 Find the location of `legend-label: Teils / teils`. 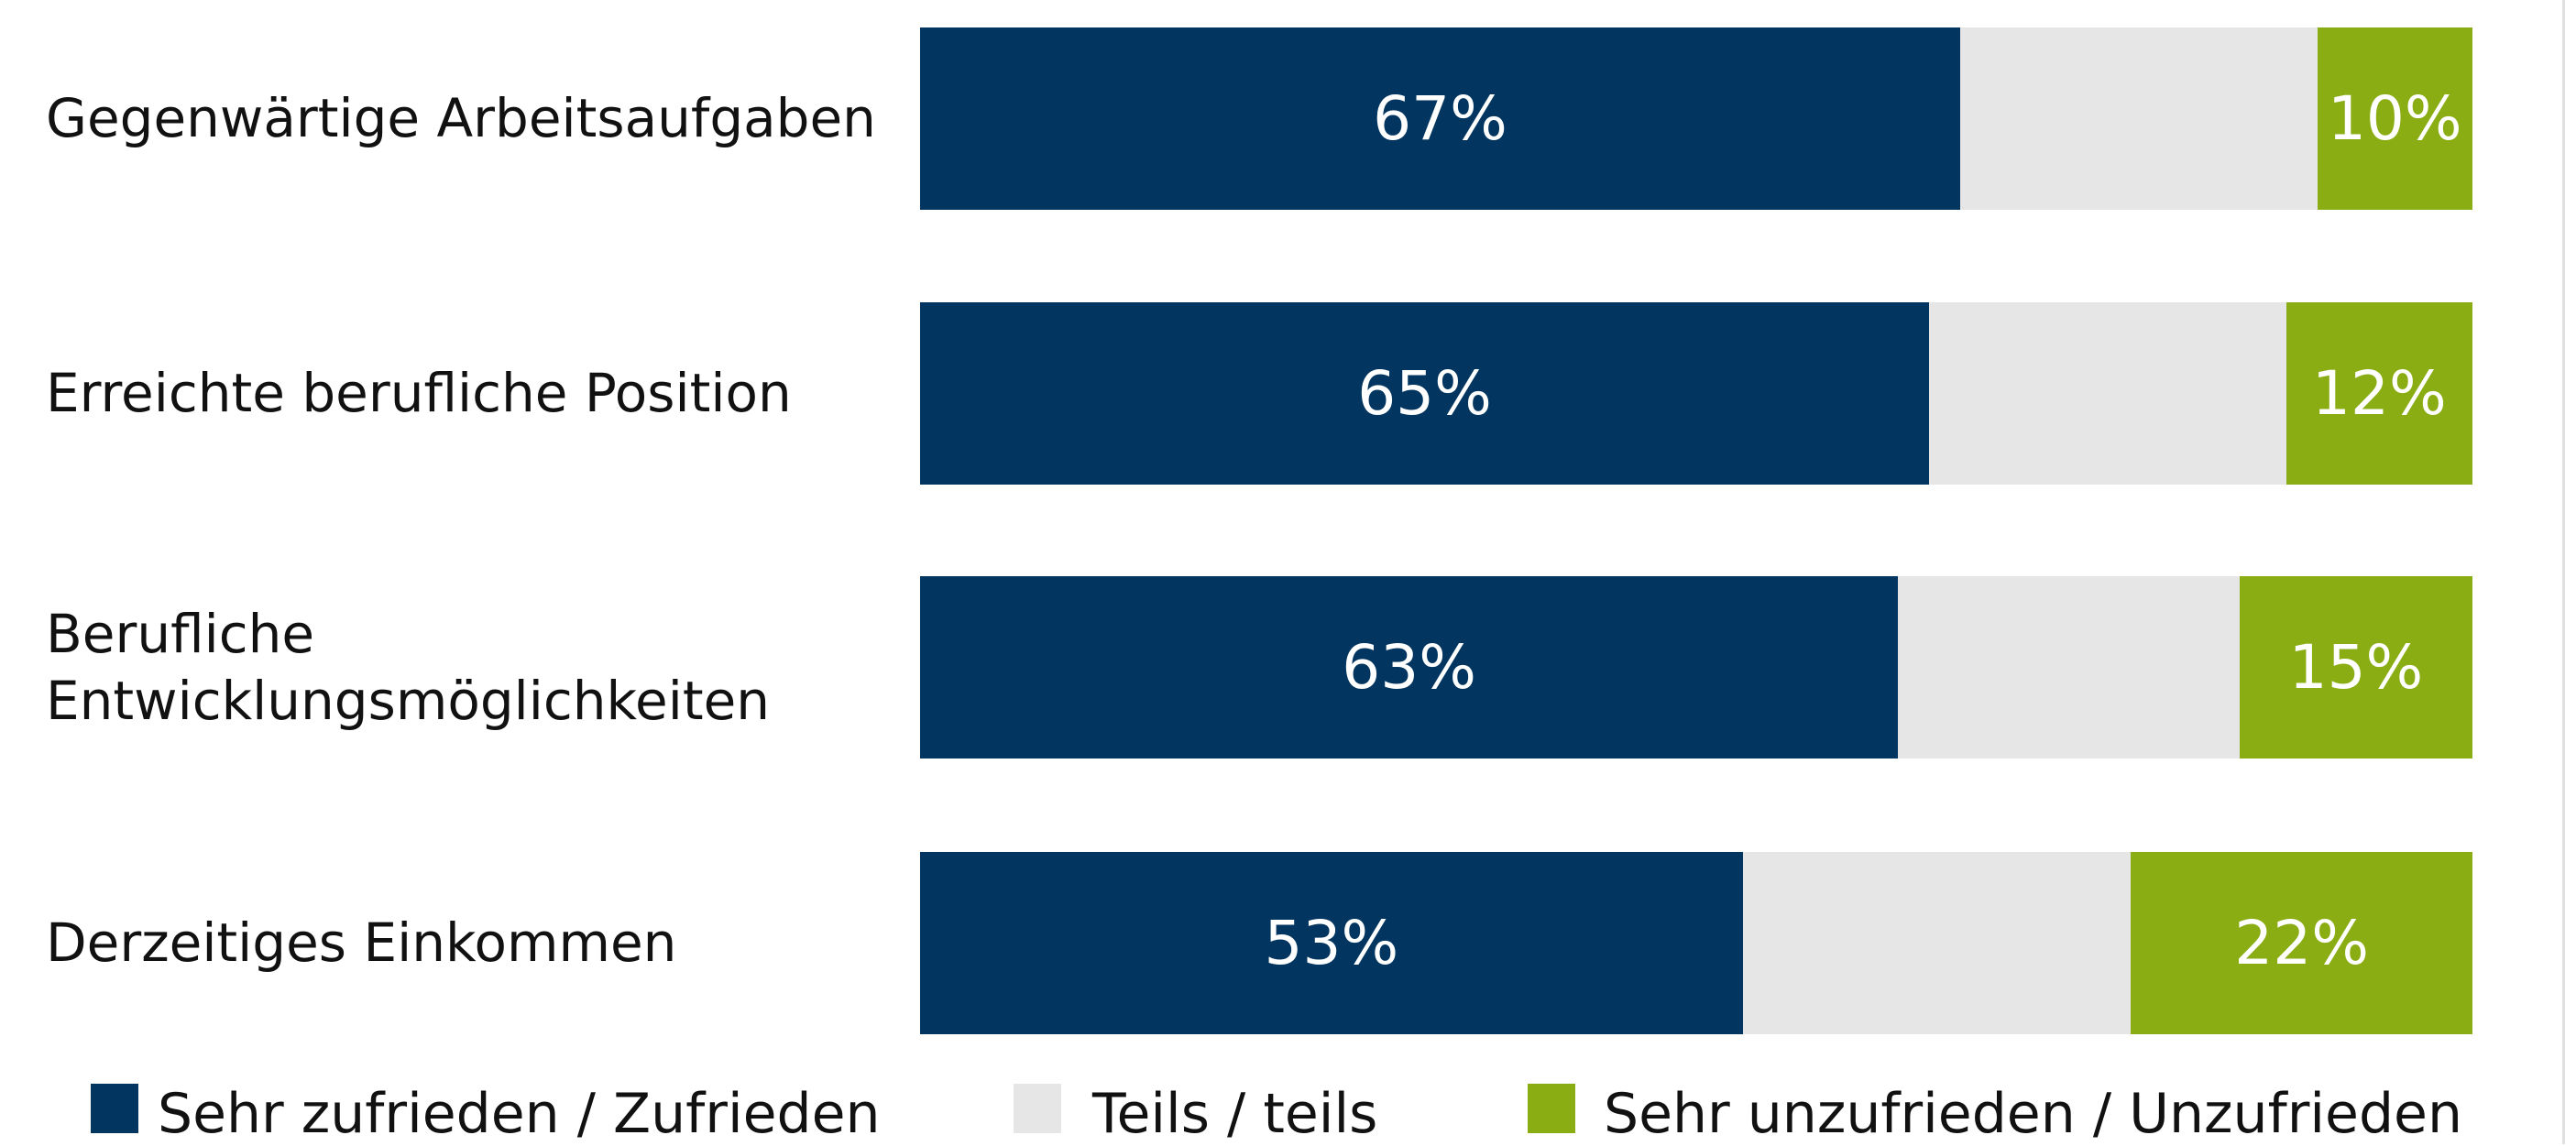

legend-label: Teils / teils is located at coordinates (1235, 1114).